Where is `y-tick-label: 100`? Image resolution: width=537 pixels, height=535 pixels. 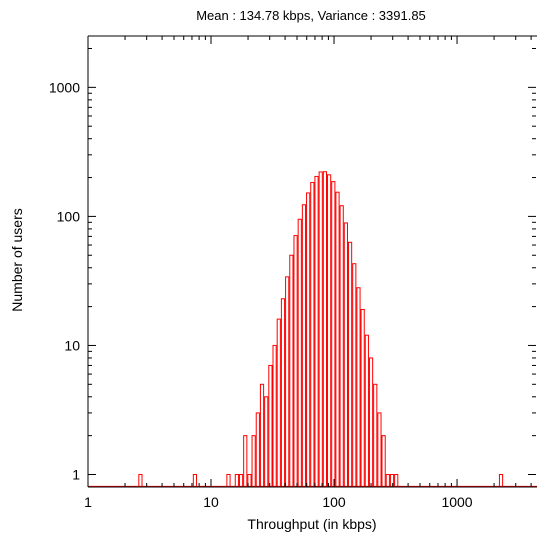
y-tick-label: 100 is located at coordinates (69, 216).